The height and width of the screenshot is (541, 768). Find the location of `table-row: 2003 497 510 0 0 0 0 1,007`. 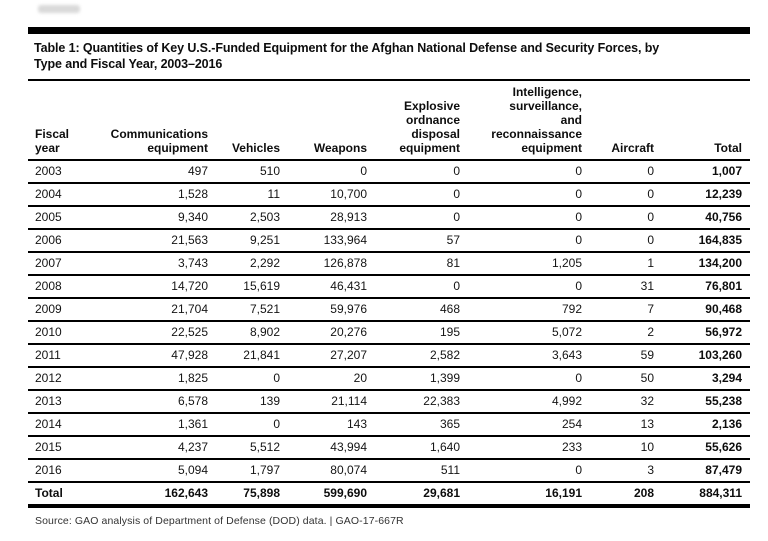

table-row: 2003 497 510 0 0 0 0 1,007 is located at coordinates (389, 172).